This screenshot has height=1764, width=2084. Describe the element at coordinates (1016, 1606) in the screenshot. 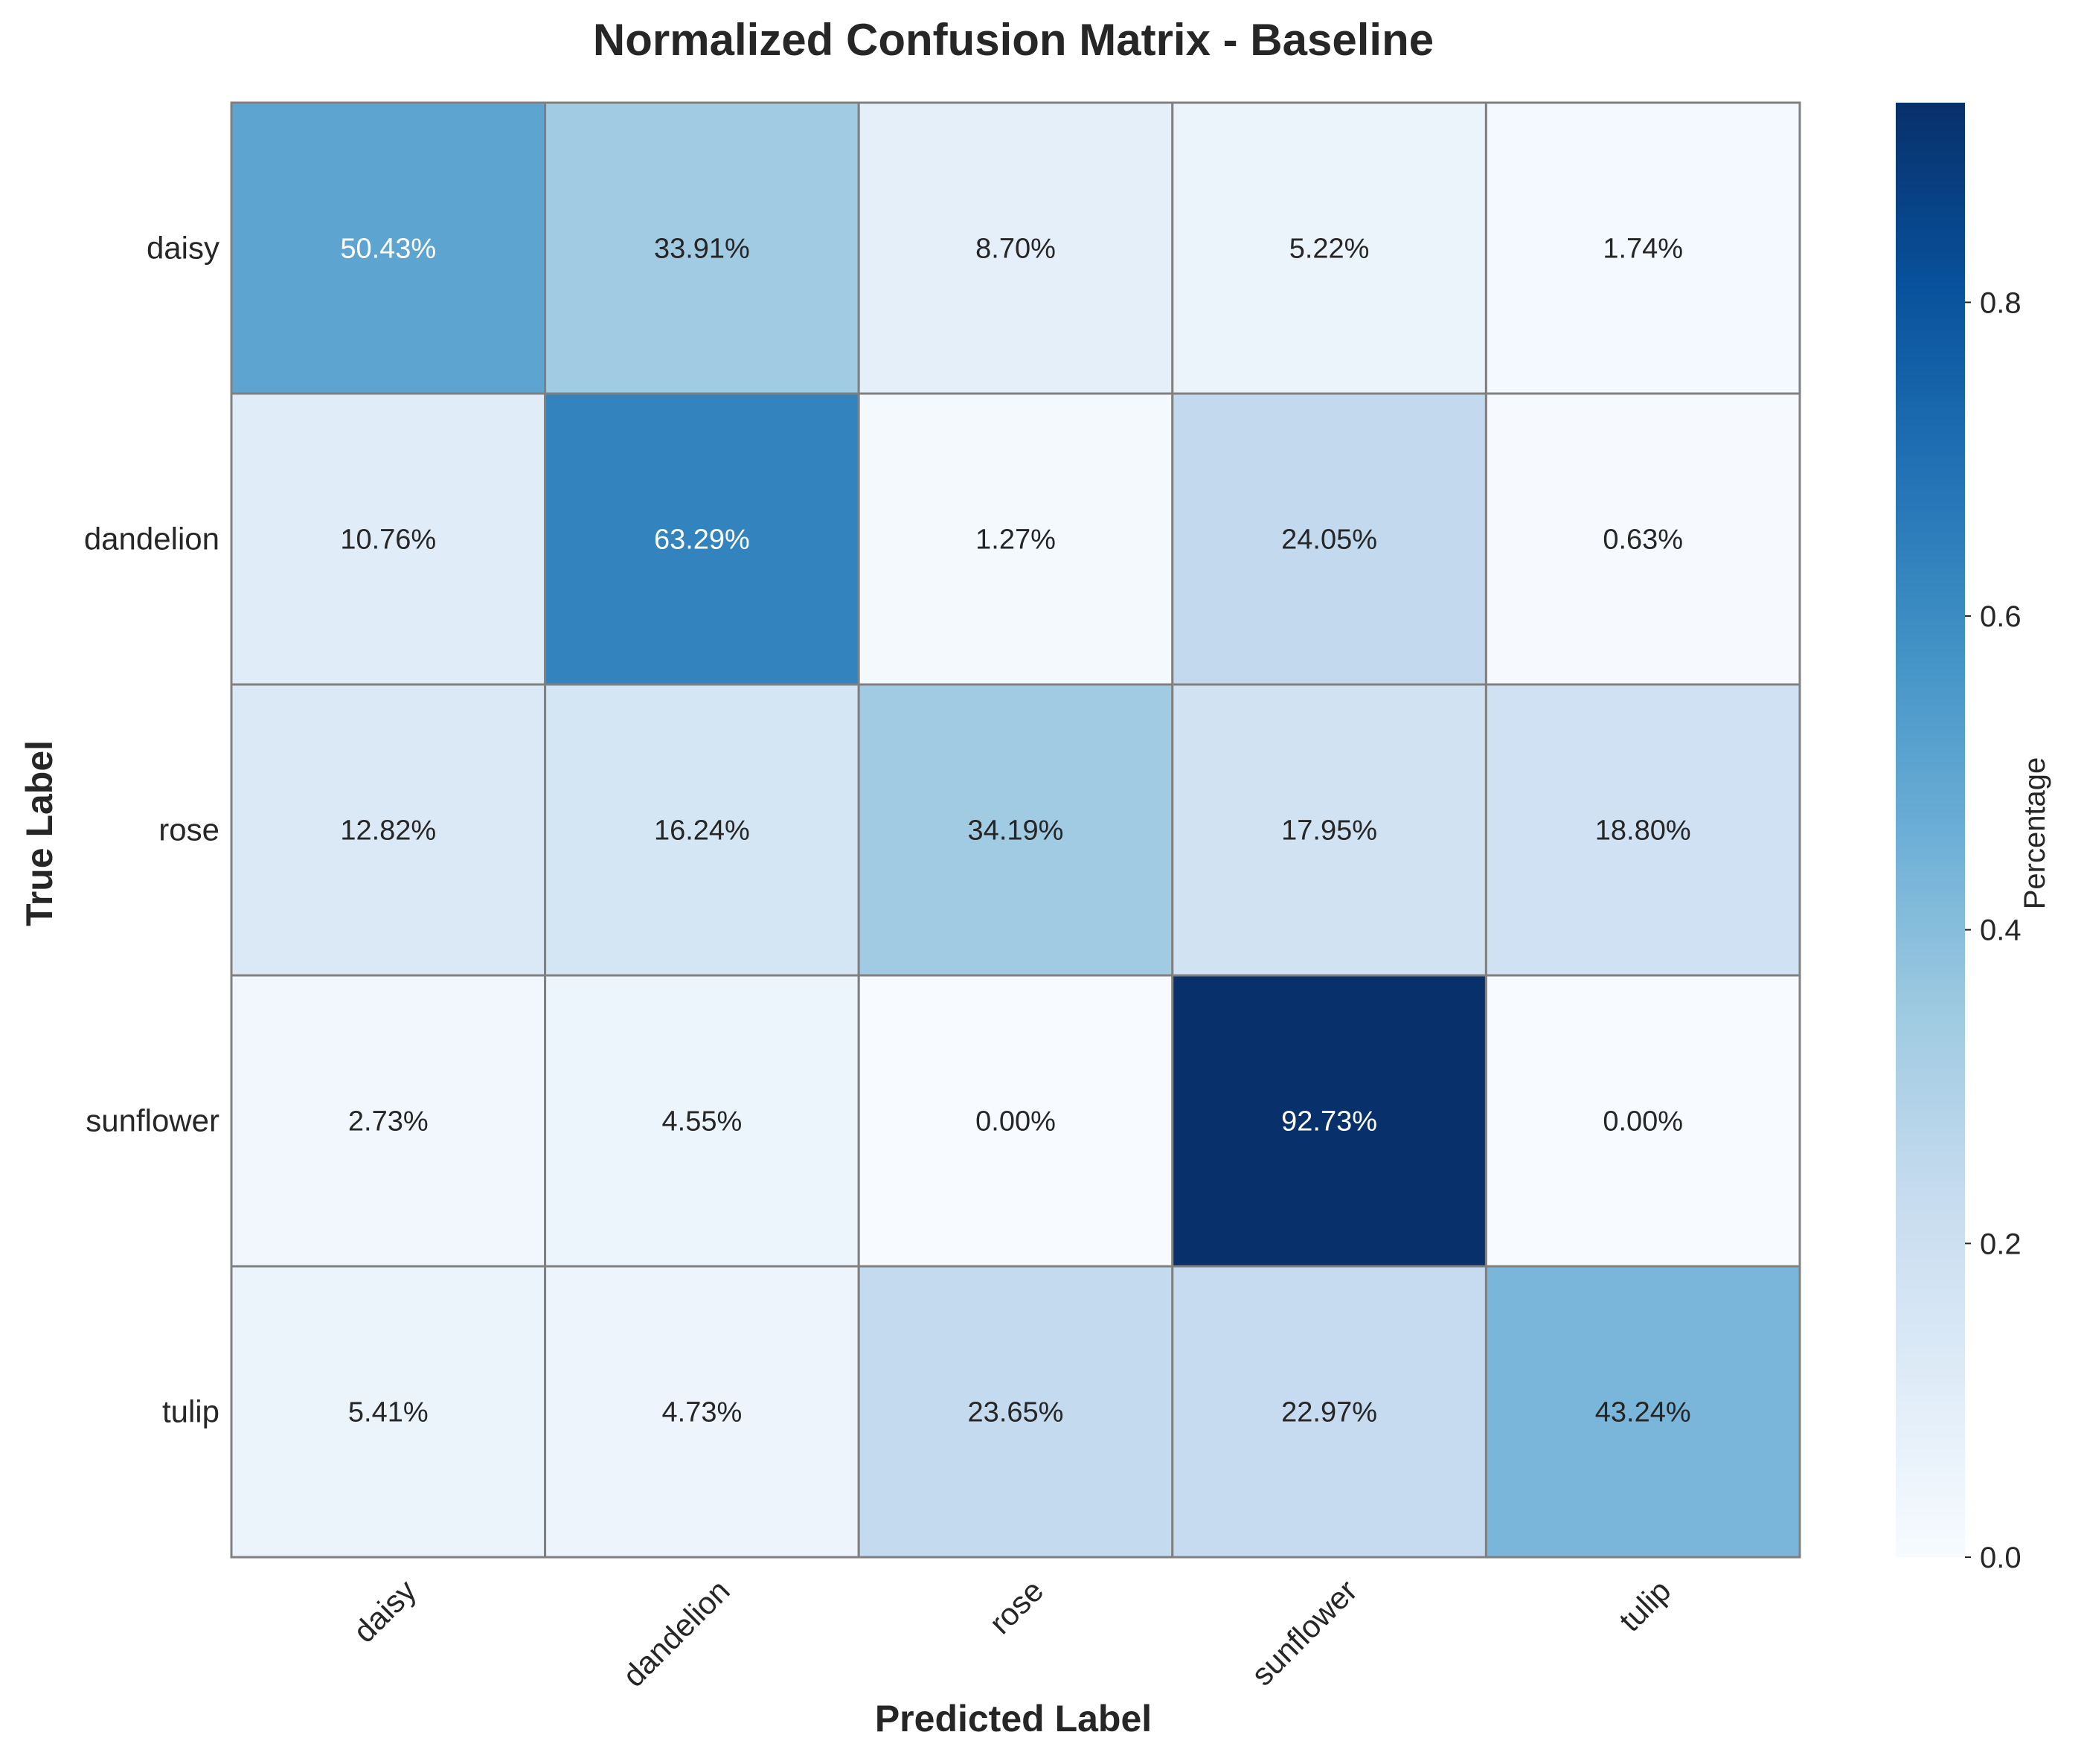

I see `x-tick-label: rose` at that location.